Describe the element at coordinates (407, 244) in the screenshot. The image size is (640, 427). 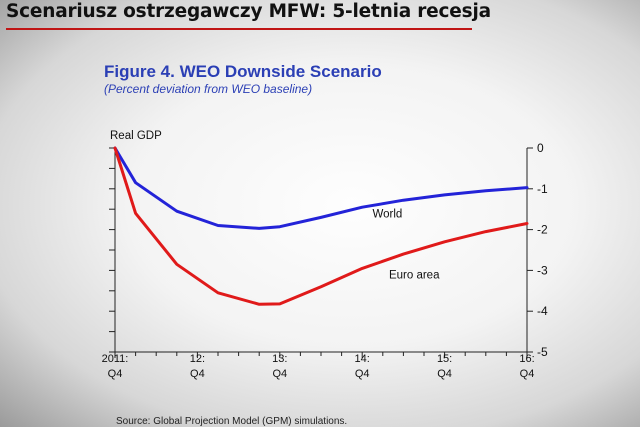
I see `chart-series-labels: World Euro area` at that location.